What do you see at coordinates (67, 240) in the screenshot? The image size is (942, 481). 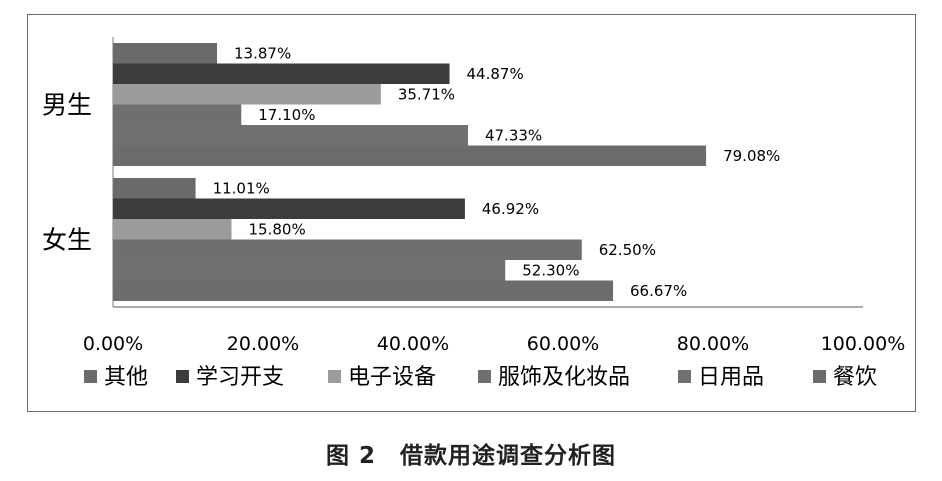 I see `category-label-2: 女生` at bounding box center [67, 240].